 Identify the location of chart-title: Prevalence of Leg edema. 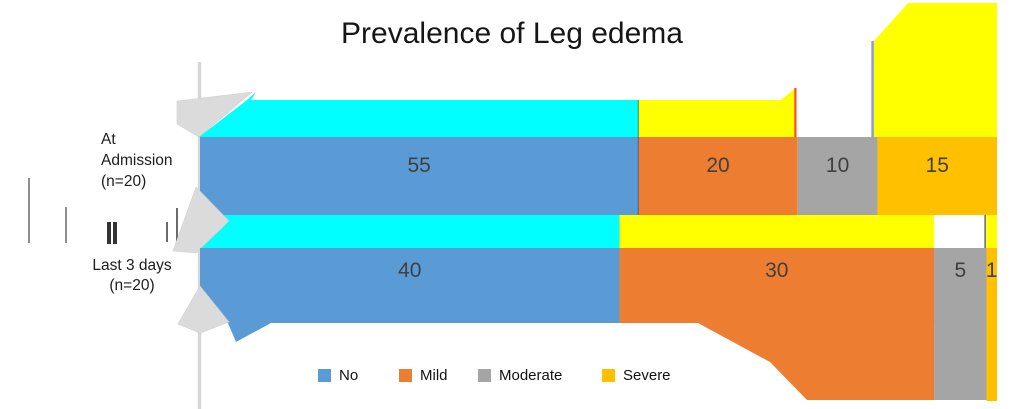
(512, 33).